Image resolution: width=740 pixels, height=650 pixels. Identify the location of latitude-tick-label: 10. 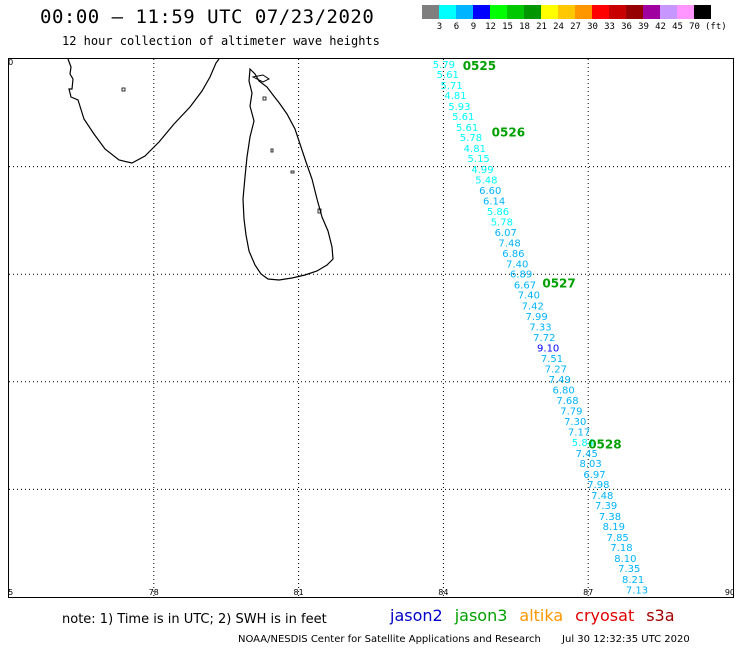
(11, 63).